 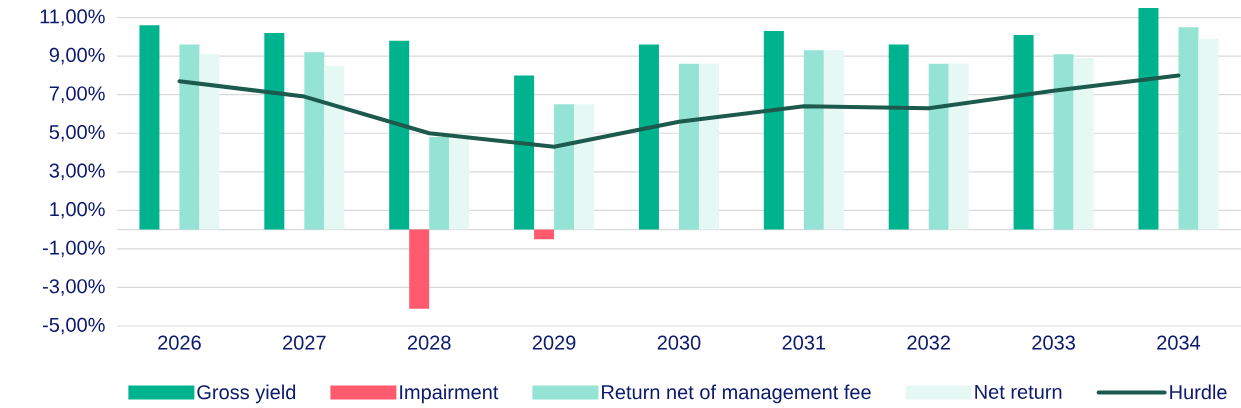 I want to click on y-tick-label: 5,00%, so click(x=77, y=133).